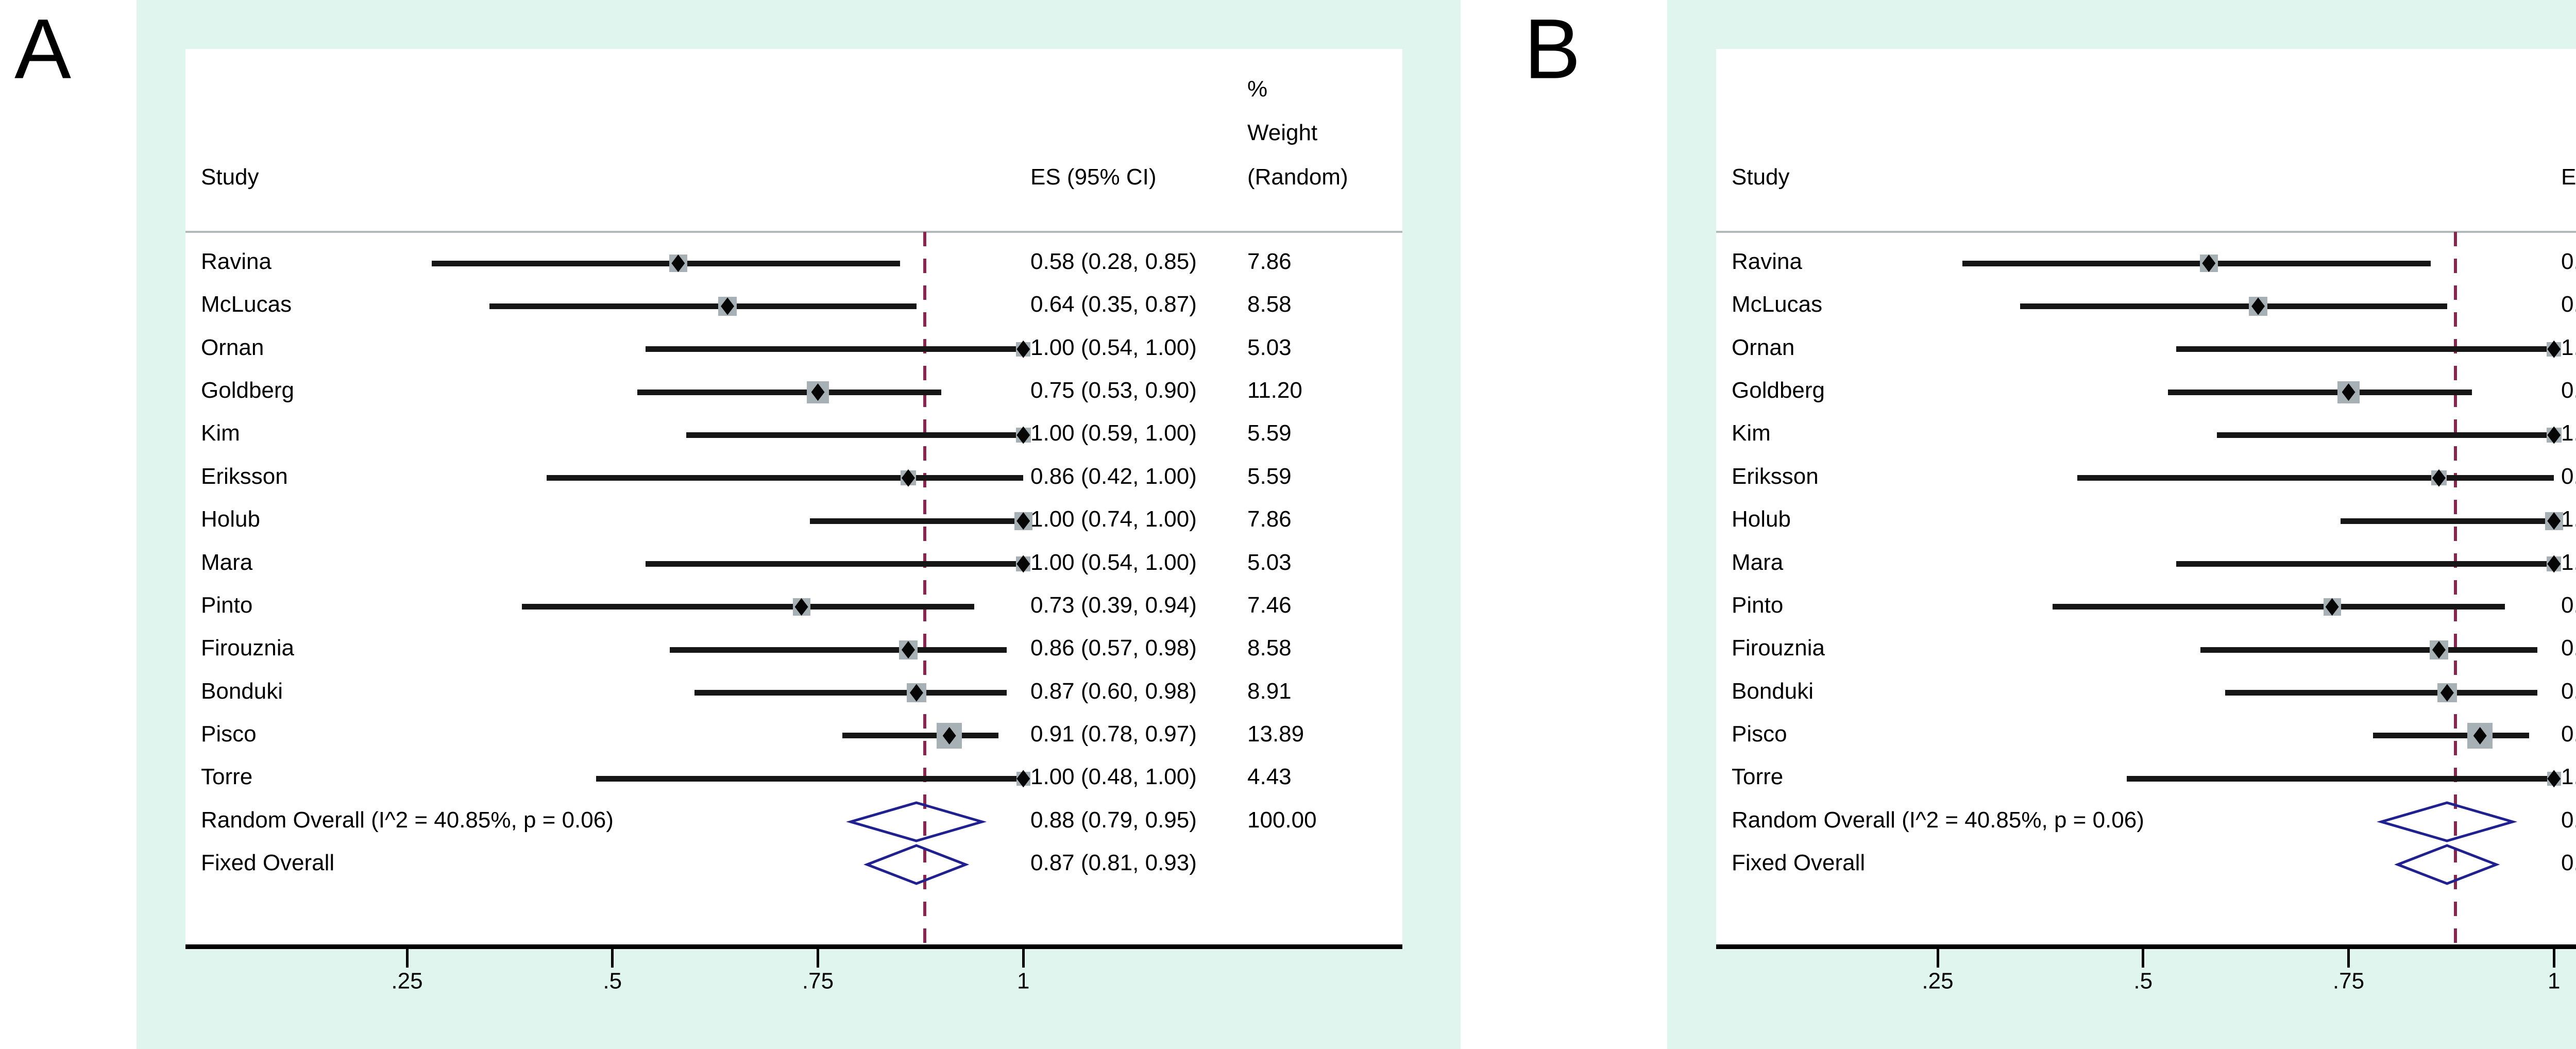 Image resolution: width=2576 pixels, height=1049 pixels. I want to click on panel-label: B, so click(1552, 48).